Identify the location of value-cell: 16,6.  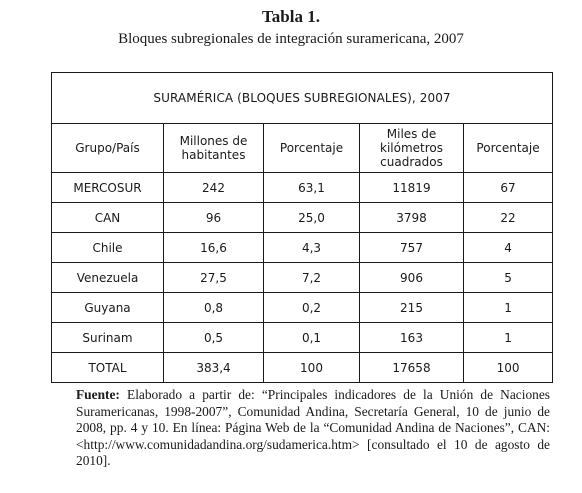
(213, 247).